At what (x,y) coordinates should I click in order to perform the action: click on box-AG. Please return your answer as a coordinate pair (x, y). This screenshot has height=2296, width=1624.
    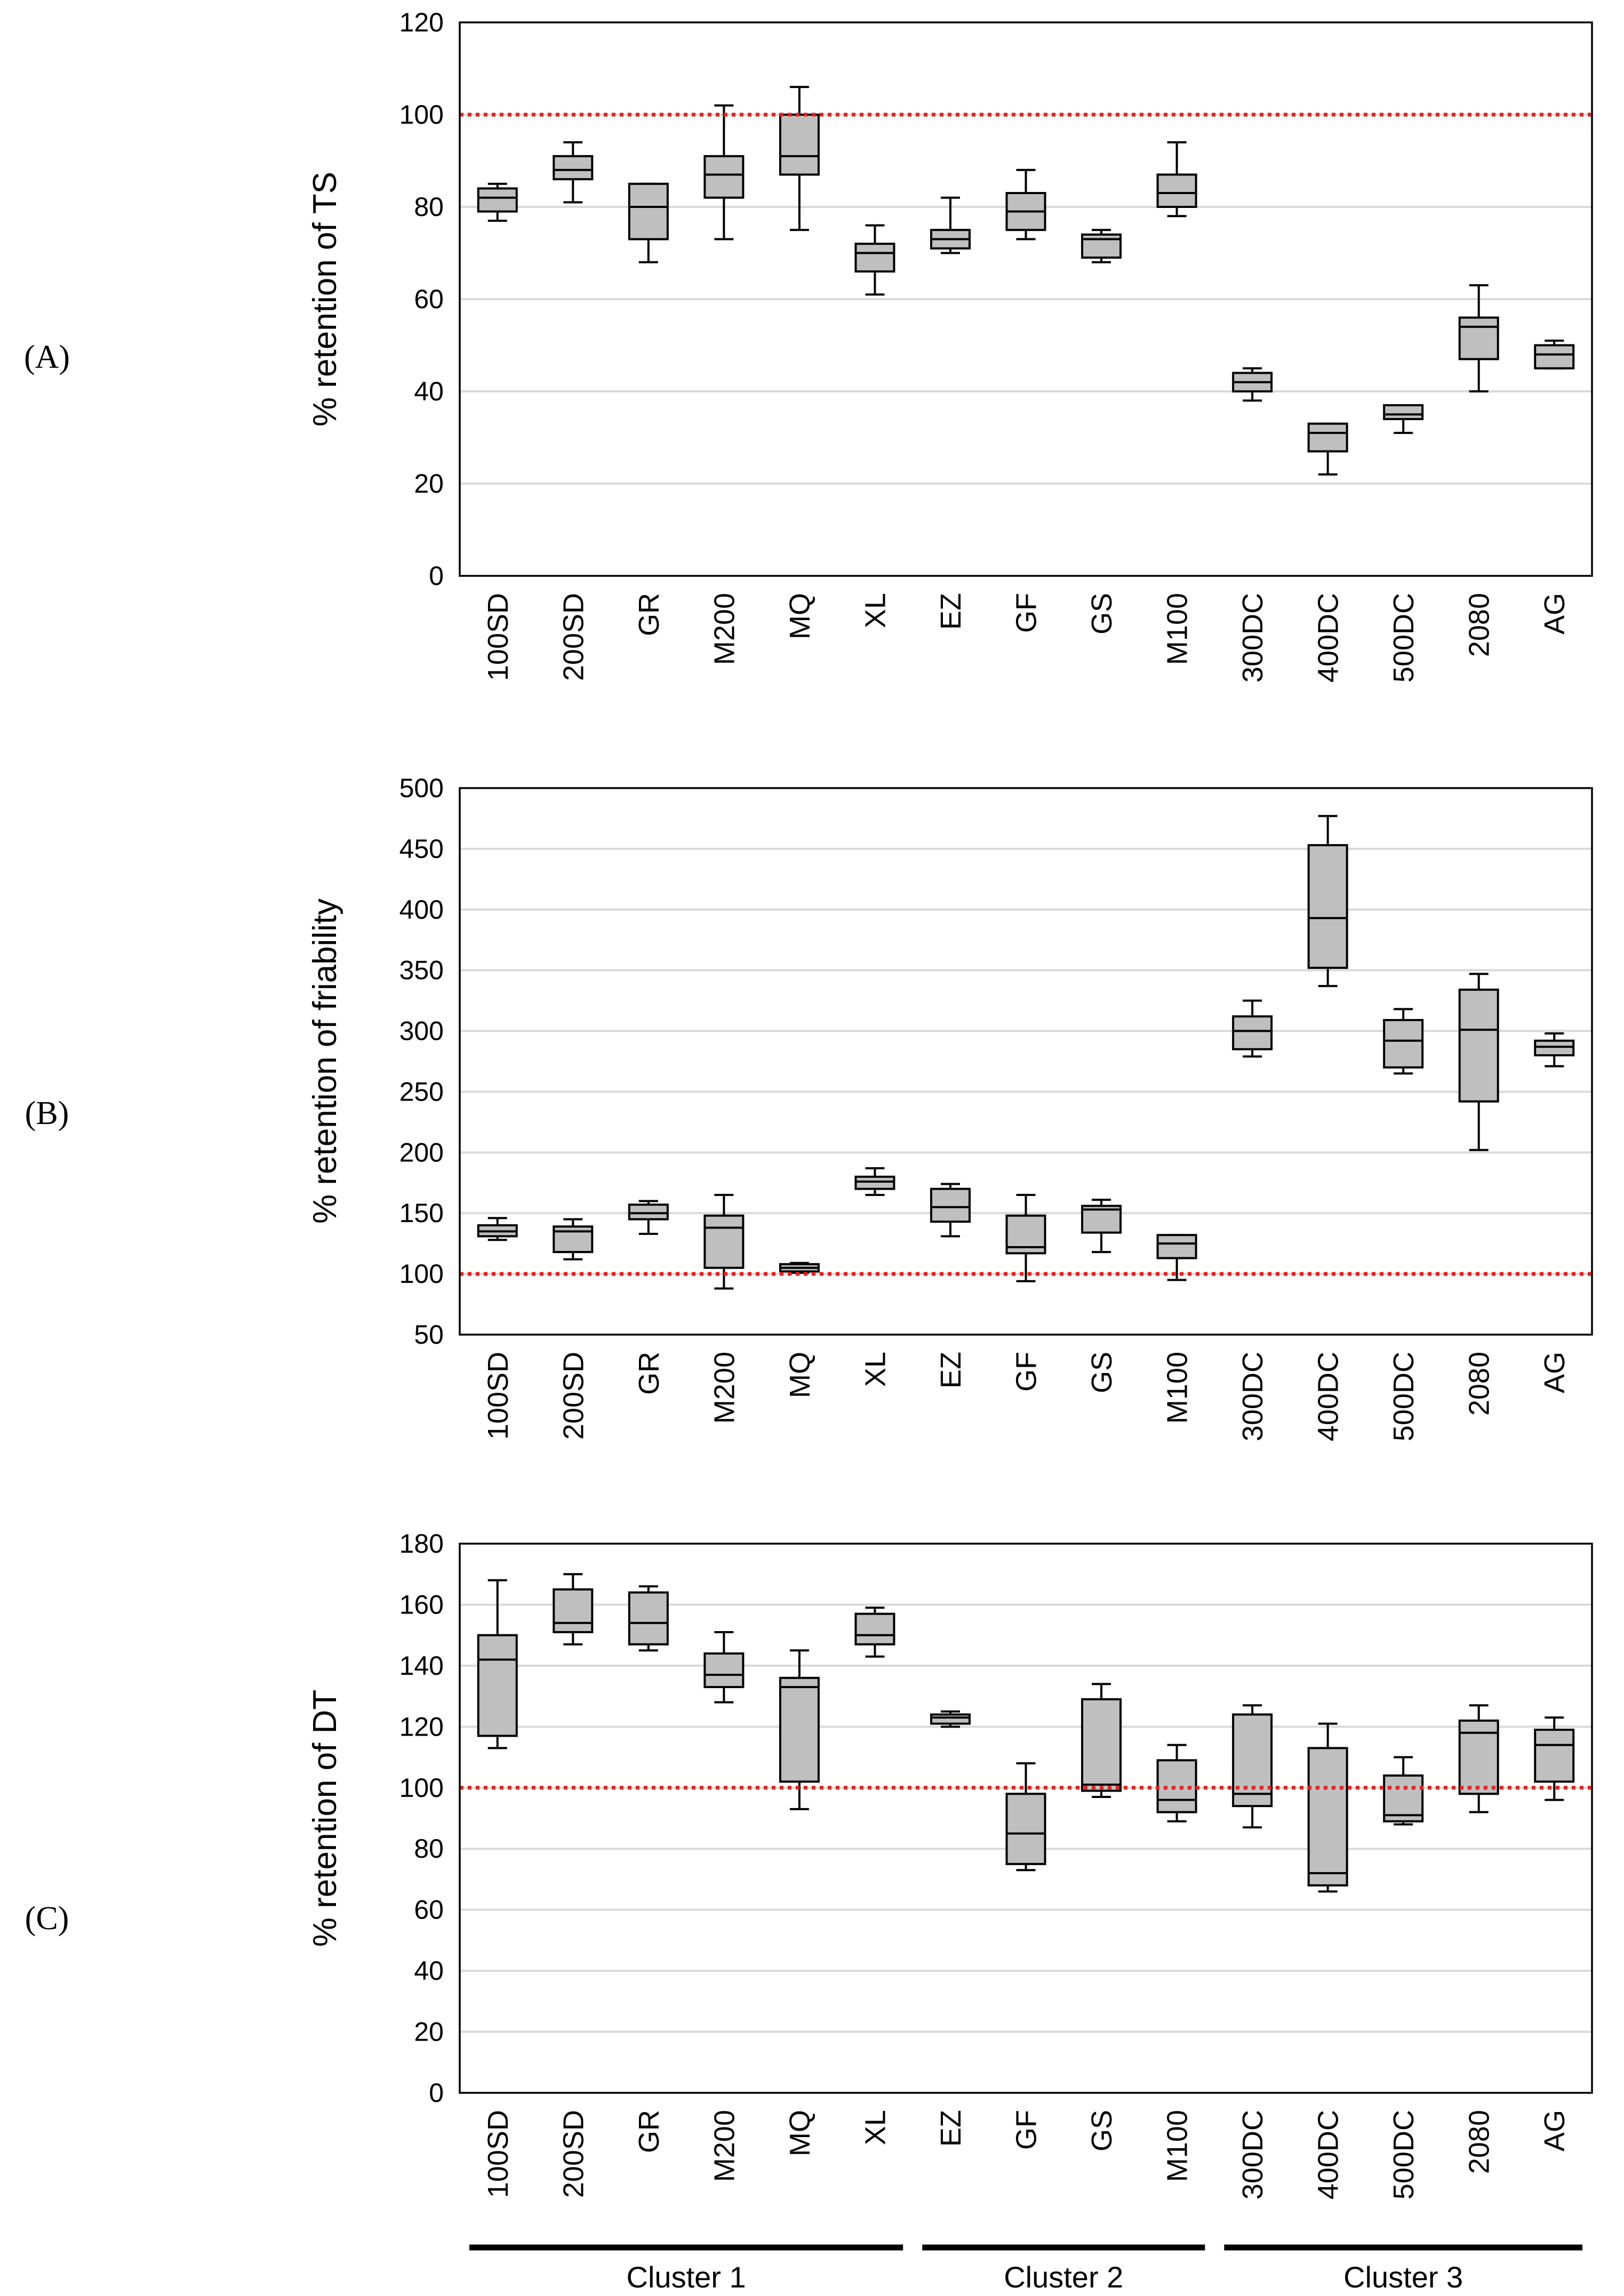
    Looking at the image, I should click on (1554, 1759).